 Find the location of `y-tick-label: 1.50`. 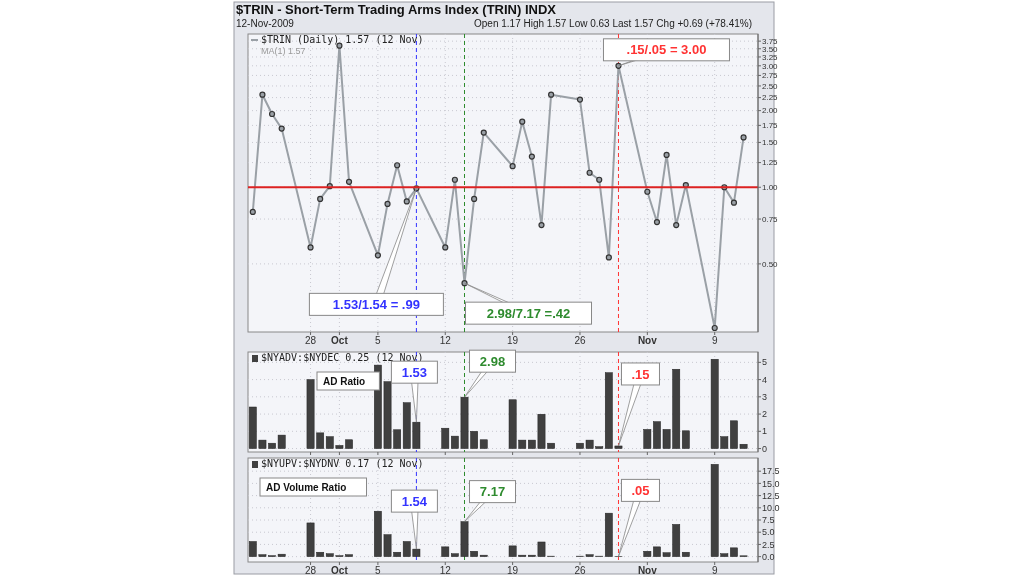

y-tick-label: 1.50 is located at coordinates (770, 143).